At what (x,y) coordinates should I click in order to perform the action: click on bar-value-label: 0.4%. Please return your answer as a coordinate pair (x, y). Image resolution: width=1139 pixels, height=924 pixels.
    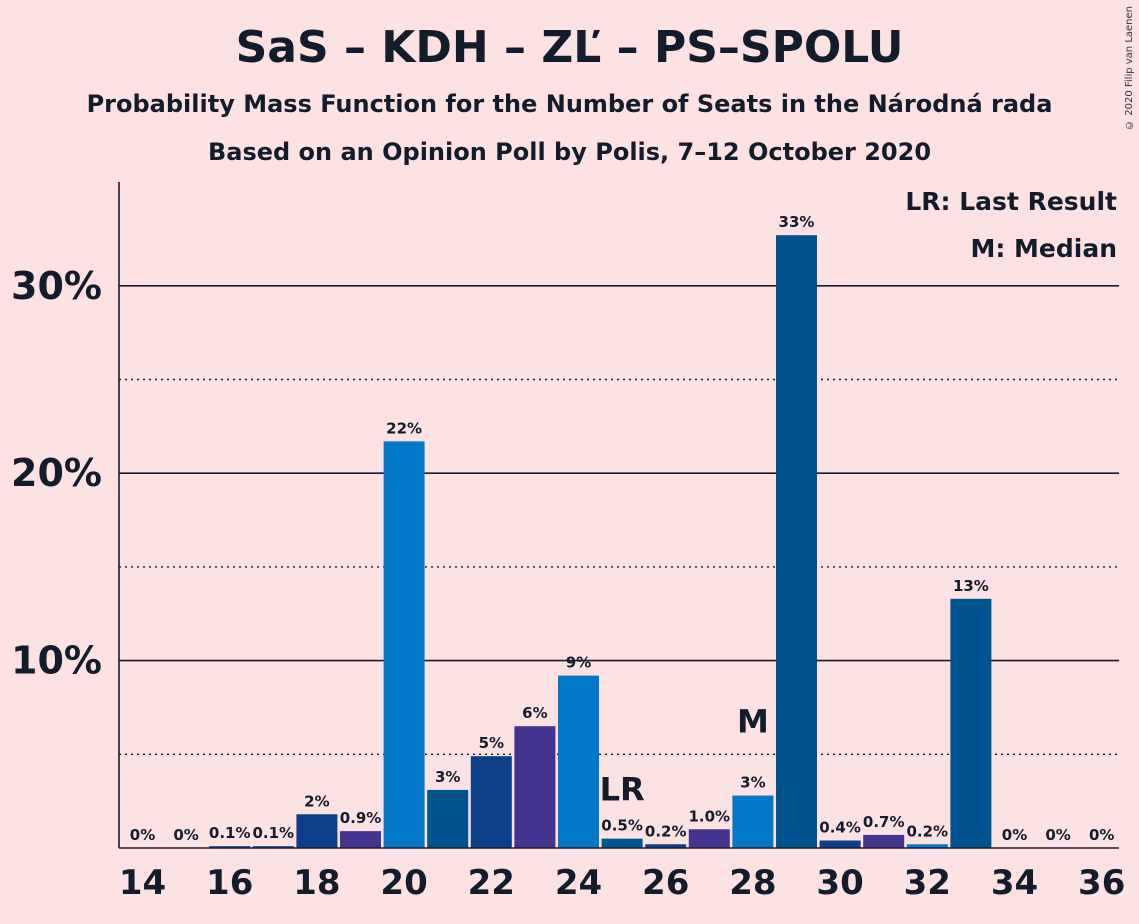
    Looking at the image, I should click on (840, 828).